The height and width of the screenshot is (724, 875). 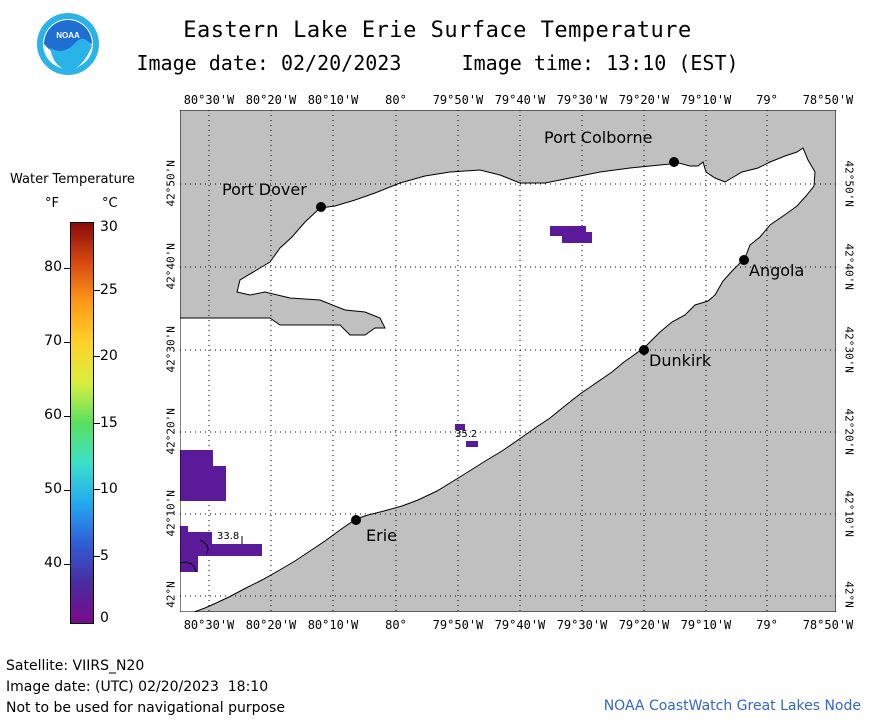 I want to click on temp-value-label: 35.2, so click(x=466, y=434).